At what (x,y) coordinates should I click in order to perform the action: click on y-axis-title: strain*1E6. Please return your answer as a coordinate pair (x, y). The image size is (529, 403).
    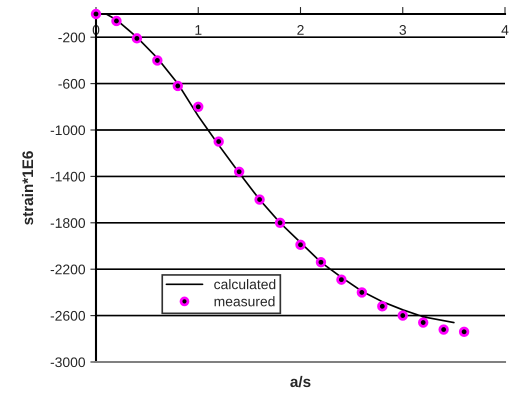
    Looking at the image, I should click on (28, 188).